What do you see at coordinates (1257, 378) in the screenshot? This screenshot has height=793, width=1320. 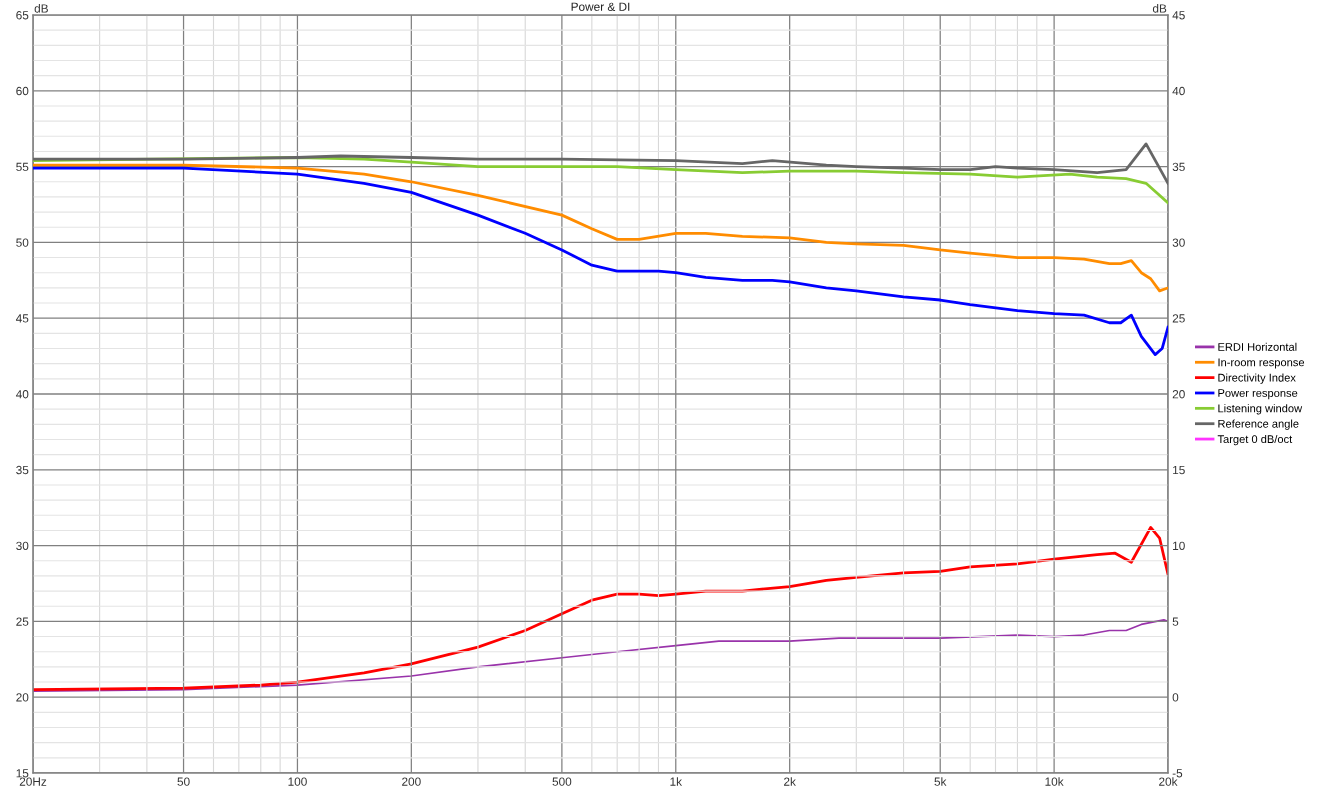 I see `legend-label: Directivity Index` at bounding box center [1257, 378].